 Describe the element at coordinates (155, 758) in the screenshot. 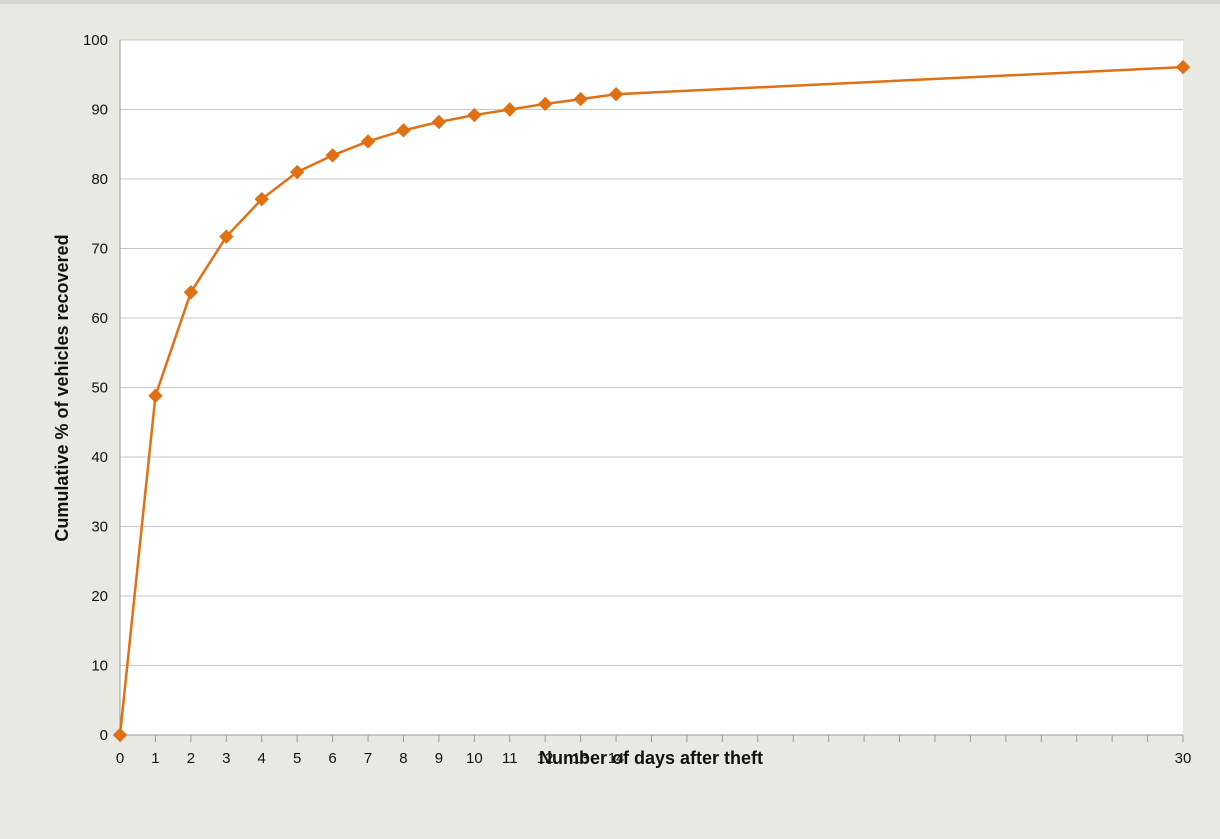

I see `x-tick-label: 1` at that location.